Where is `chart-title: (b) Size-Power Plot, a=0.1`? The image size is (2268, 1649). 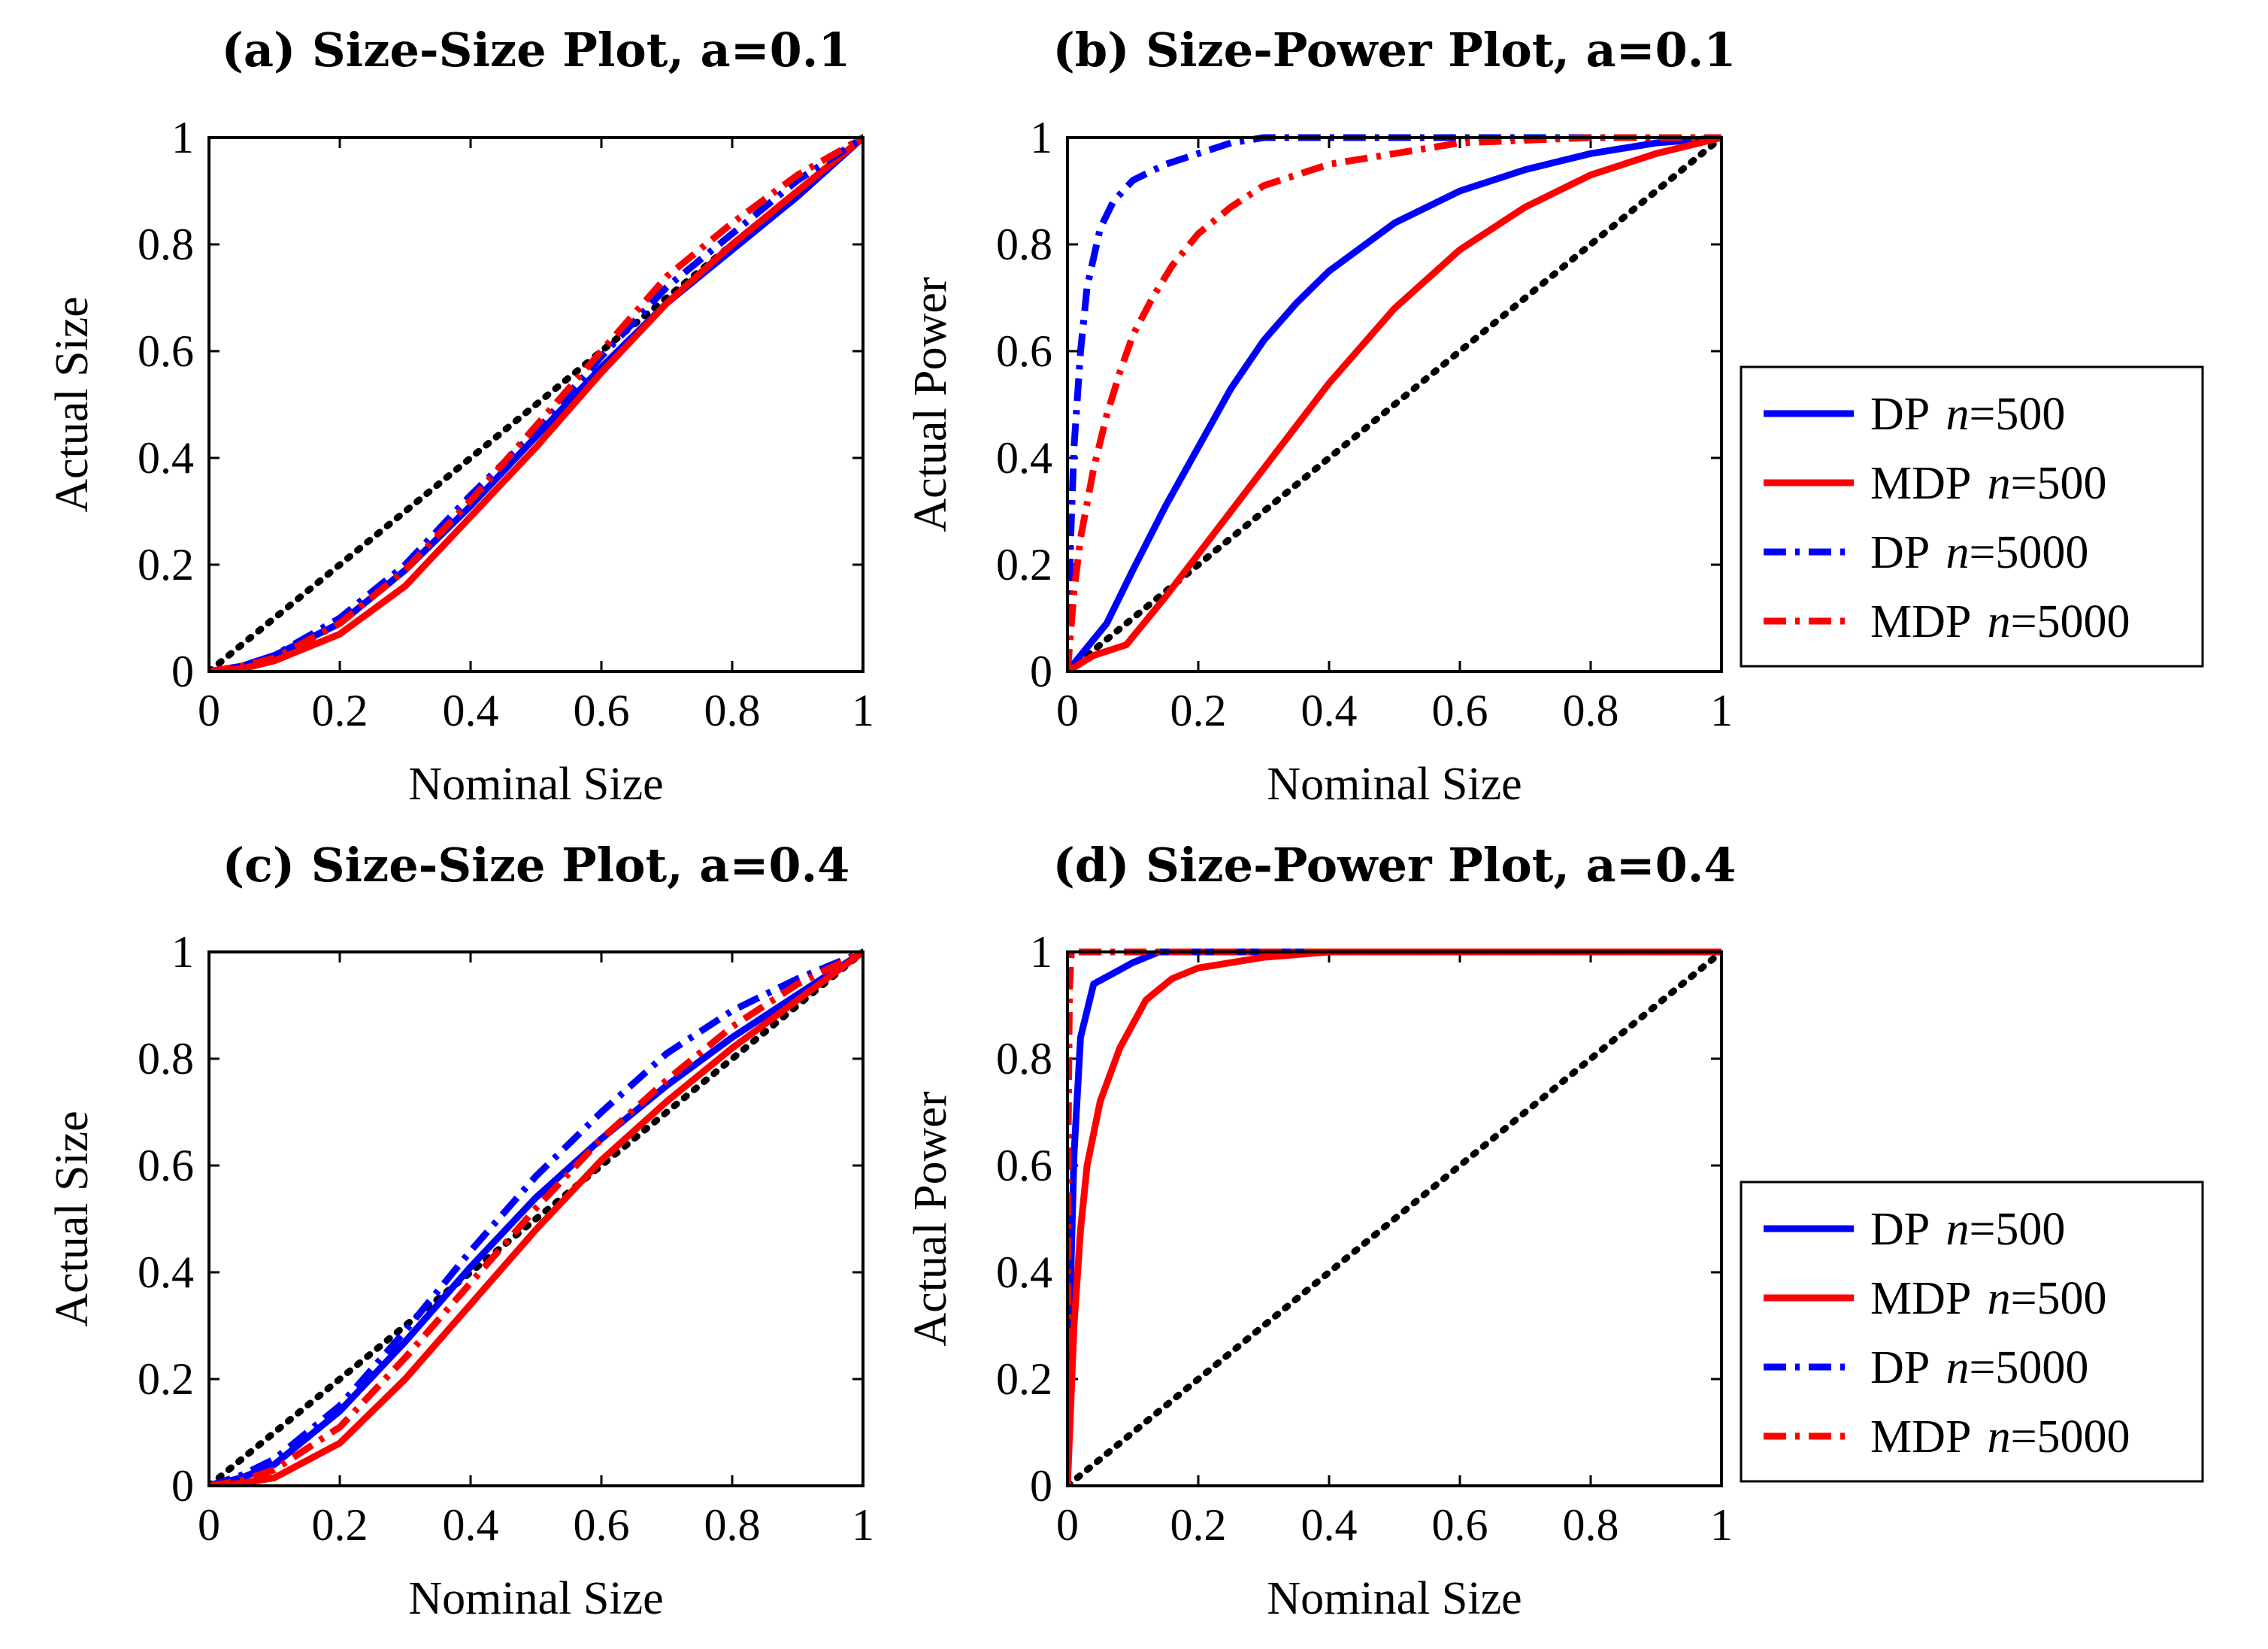
chart-title: (b) Size-Power Plot, a=0.1 is located at coordinates (1394, 50).